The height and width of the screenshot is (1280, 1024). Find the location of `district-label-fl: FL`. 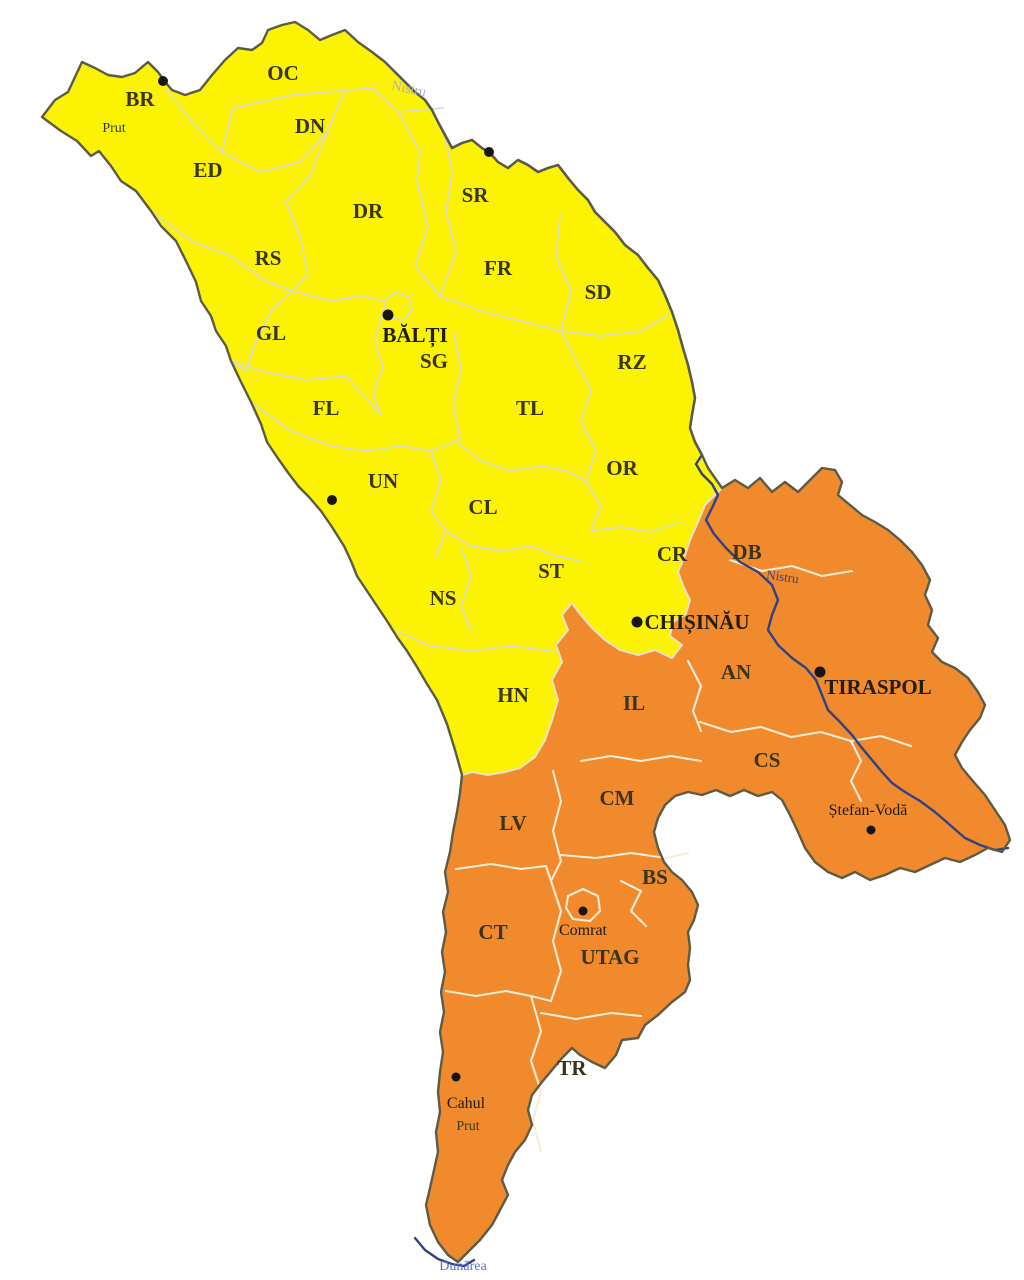

district-label-fl: FL is located at coordinates (326, 408).